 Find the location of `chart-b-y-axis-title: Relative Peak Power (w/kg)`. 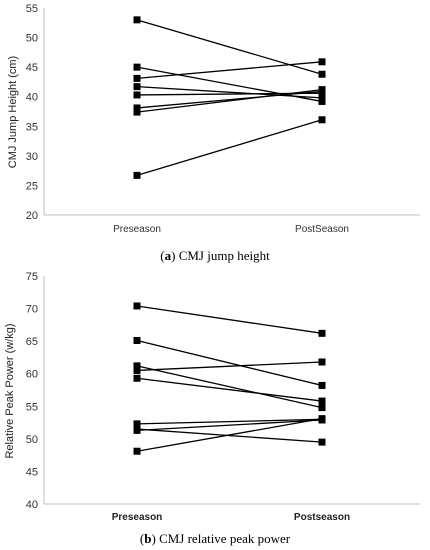

chart-b-y-axis-title: Relative Peak Power (w/kg) is located at coordinates (10, 390).